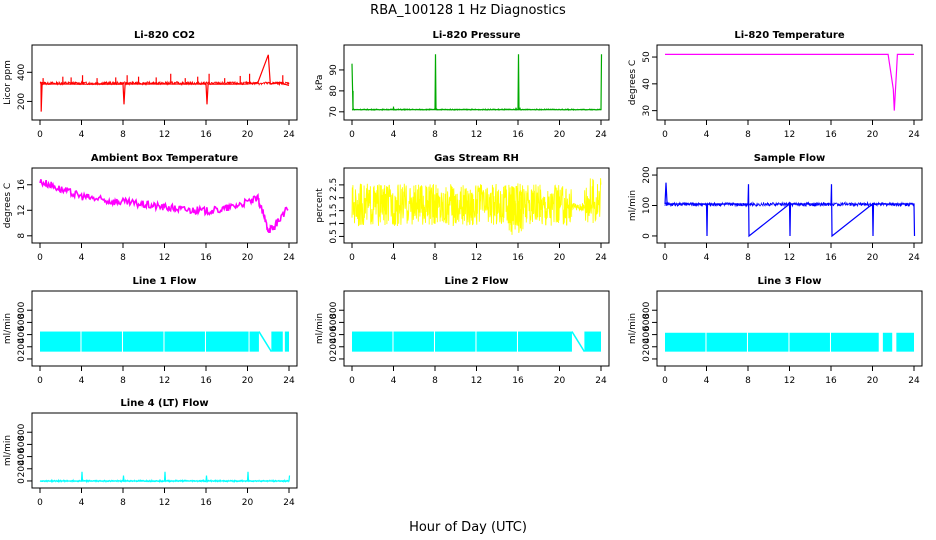 This screenshot has width=936, height=540. I want to click on plot-frame, so click(789, 82).